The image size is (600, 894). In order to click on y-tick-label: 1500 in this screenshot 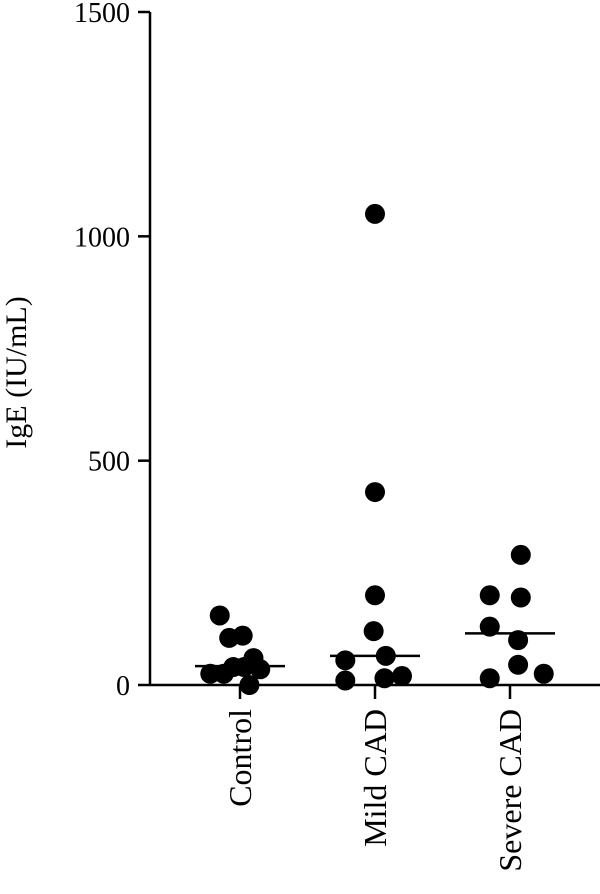, I will do `click(102, 14)`.